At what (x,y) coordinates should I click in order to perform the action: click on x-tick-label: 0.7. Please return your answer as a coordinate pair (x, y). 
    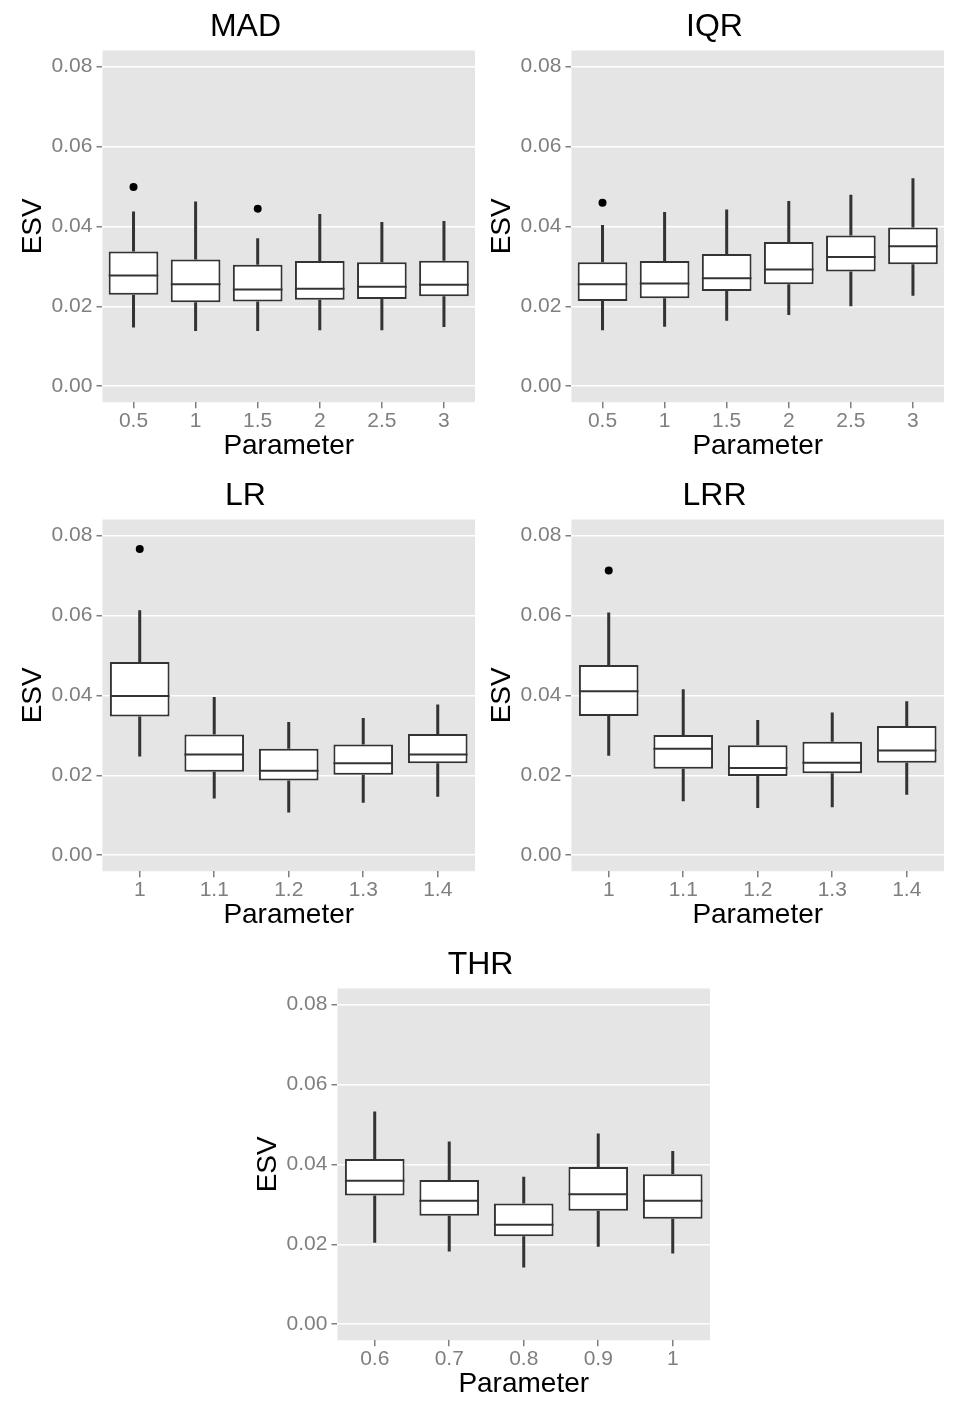
    Looking at the image, I should click on (449, 1357).